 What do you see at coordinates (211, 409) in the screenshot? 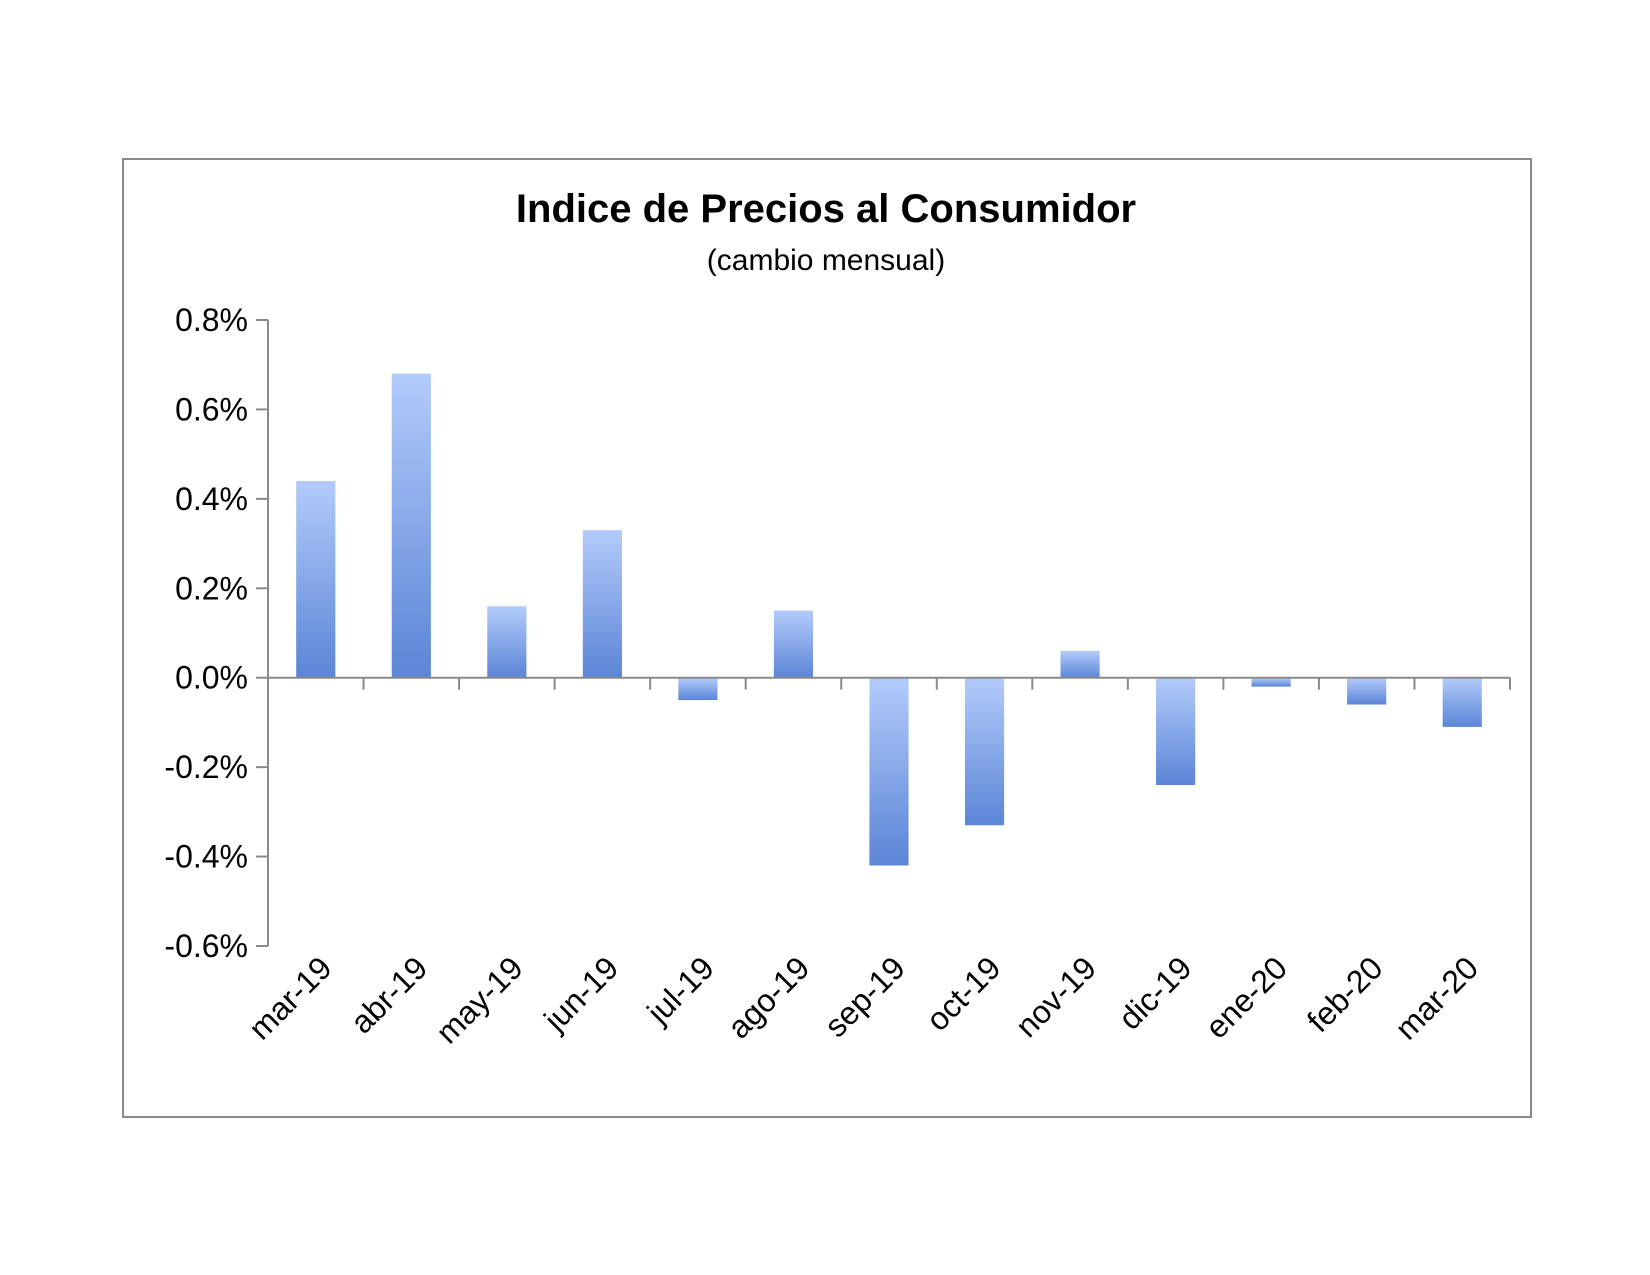
I see `y-tick-label: 0.6%` at bounding box center [211, 409].